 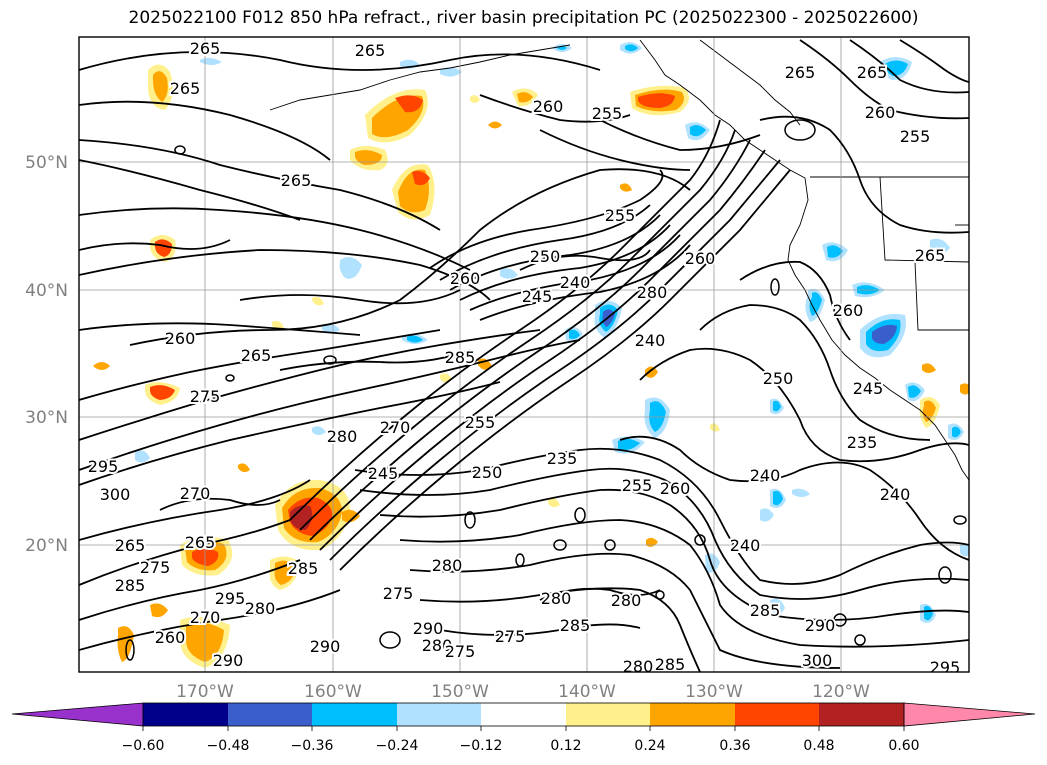 I want to click on colorbar-tick-label: 0.60, so click(x=903, y=746).